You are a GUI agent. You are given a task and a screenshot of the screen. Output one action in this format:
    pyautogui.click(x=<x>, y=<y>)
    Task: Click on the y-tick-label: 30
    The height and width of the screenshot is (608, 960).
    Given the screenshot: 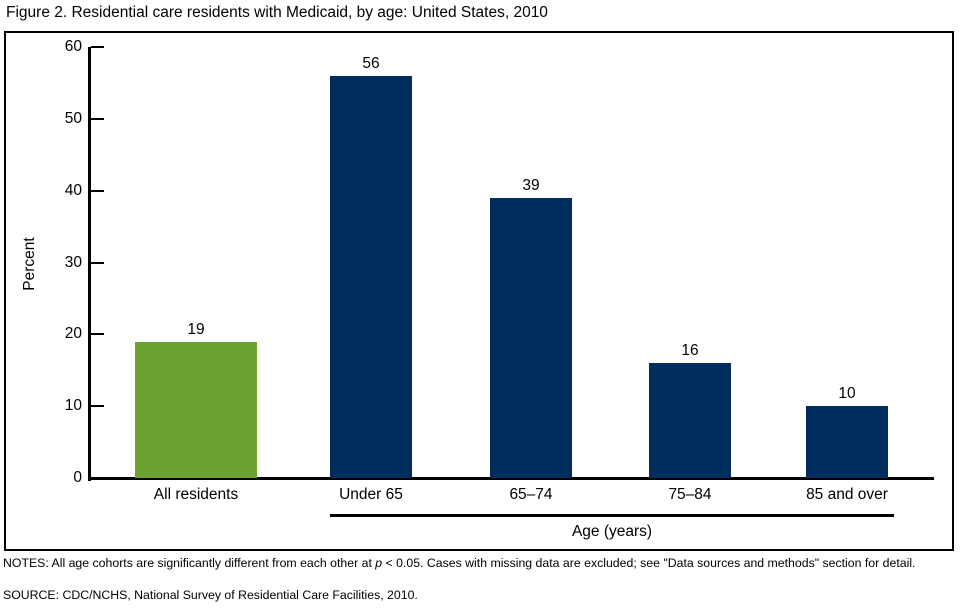 What is the action you would take?
    pyautogui.click(x=73, y=262)
    